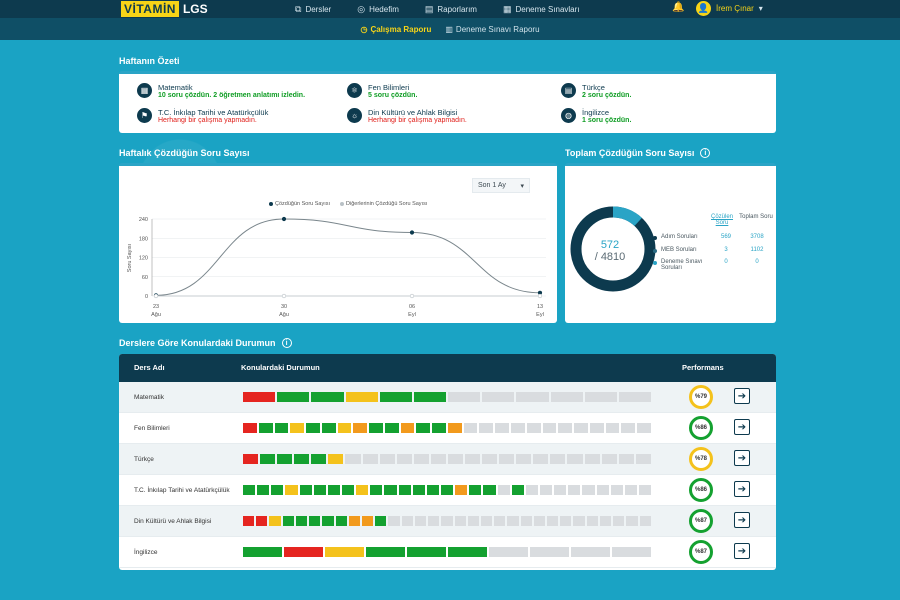 The height and width of the screenshot is (600, 900). I want to click on subject-name: T.C. İnkılap Tarihi ve Atatürkçülük, so click(213, 112).